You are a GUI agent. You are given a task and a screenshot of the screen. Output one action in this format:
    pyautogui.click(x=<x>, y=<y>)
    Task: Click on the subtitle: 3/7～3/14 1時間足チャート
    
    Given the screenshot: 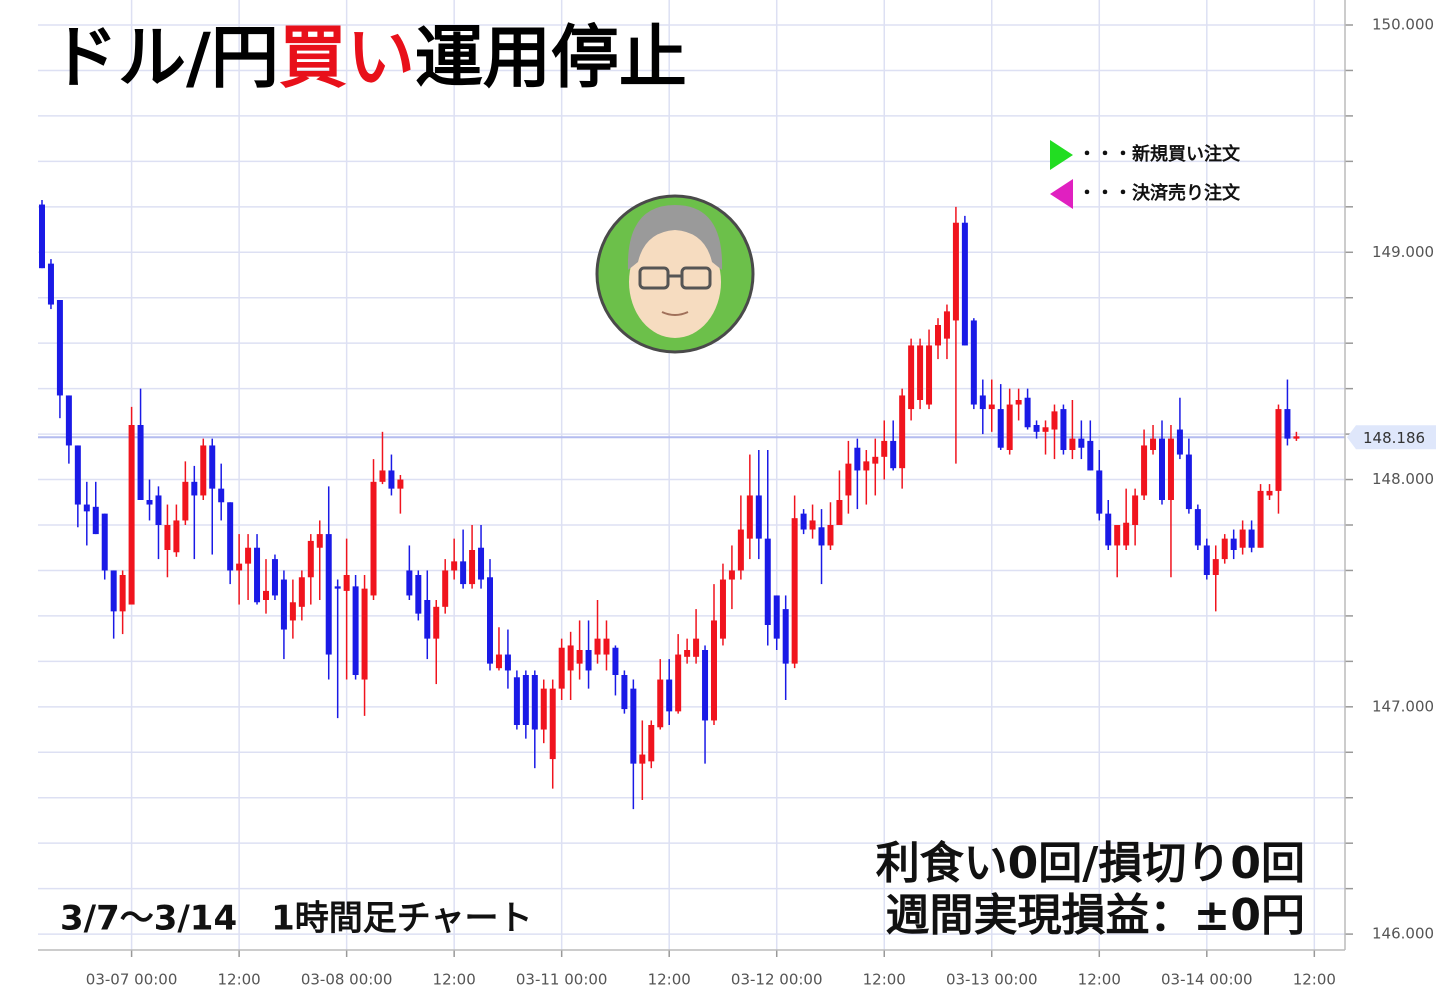 What is the action you would take?
    pyautogui.click(x=296, y=919)
    